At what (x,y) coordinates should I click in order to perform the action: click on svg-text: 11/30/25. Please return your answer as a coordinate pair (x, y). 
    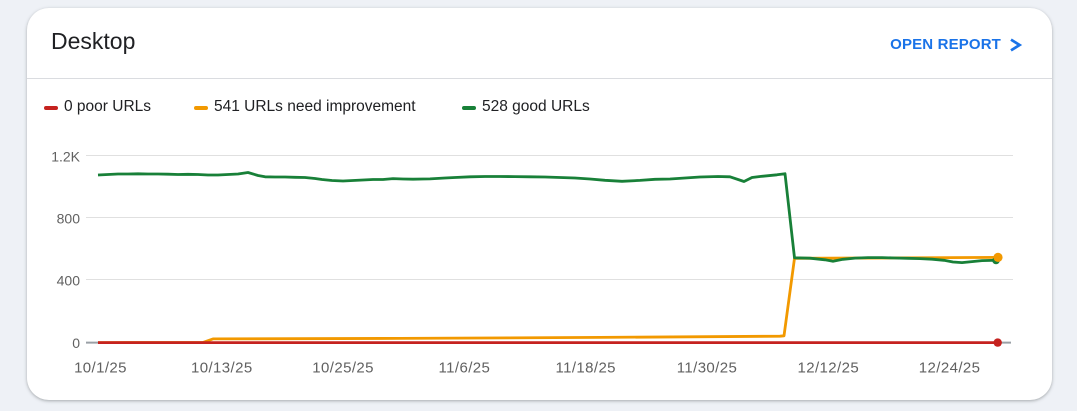
    Looking at the image, I should click on (707, 368).